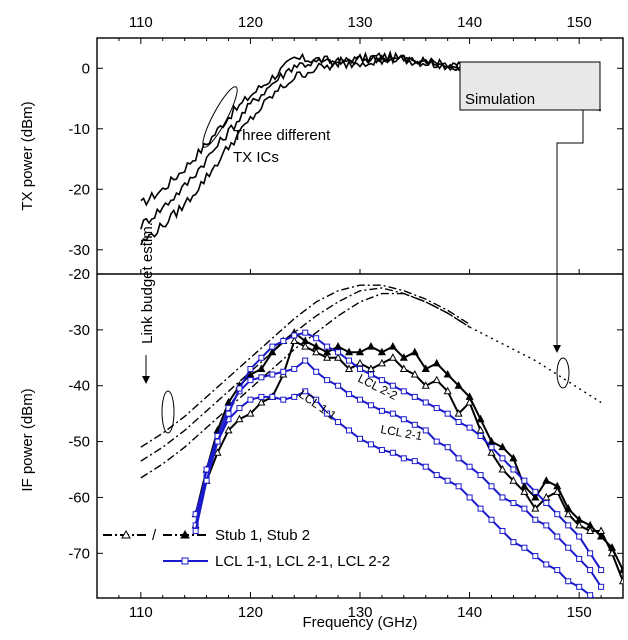 Image resolution: width=628 pixels, height=640 pixels. Describe the element at coordinates (79, 330) in the screenshot. I see `y-tick-label-bottom: -30` at that location.